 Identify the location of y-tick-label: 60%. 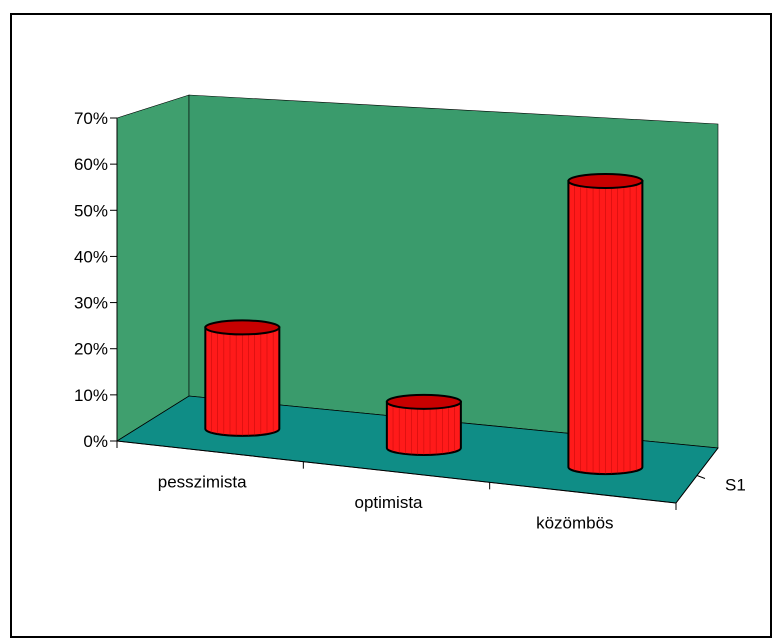
(91, 164).